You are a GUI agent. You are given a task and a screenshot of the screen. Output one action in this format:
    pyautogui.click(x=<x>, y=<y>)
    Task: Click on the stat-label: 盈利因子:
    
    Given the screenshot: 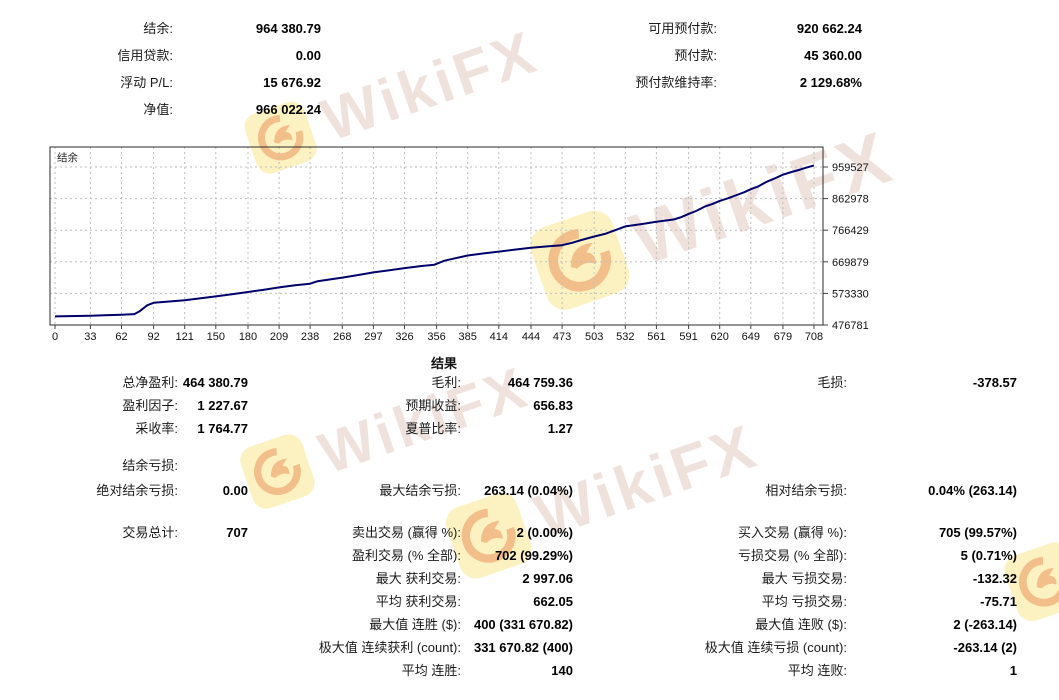 What is the action you would take?
    pyautogui.click(x=150, y=405)
    